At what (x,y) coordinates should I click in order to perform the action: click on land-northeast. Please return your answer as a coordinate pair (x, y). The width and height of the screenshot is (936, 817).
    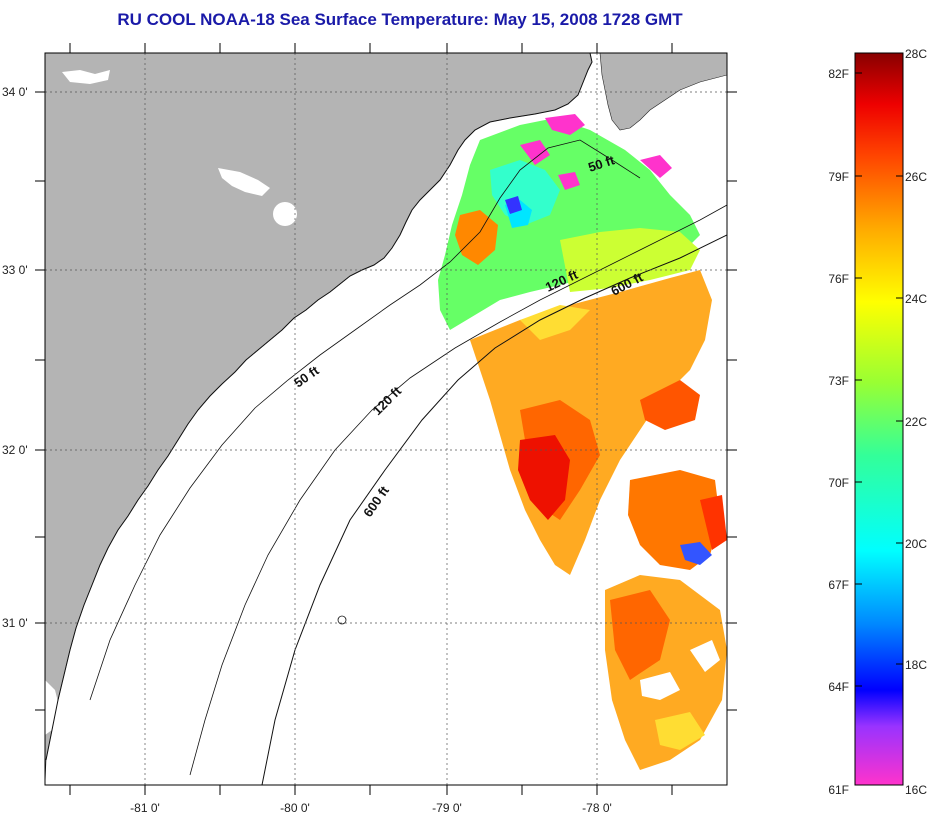
    Looking at the image, I should click on (663, 92).